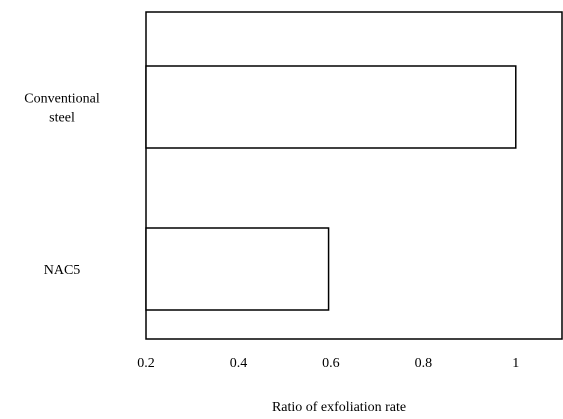  I want to click on x-axis-title: Ratio of exfoliation rate, so click(339, 407).